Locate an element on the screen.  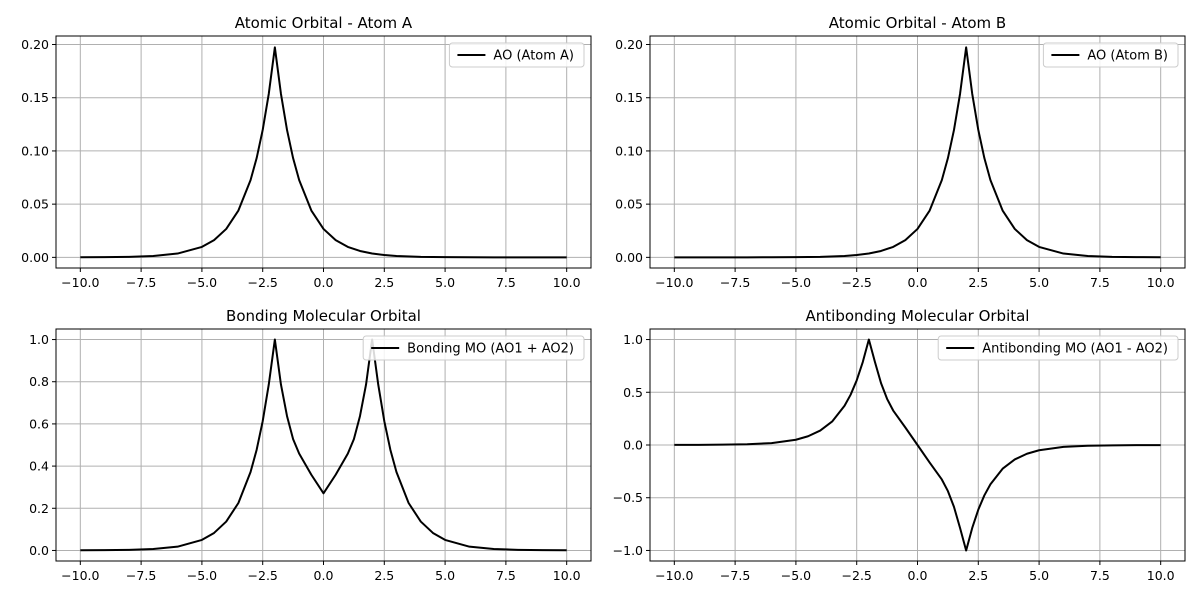
legend-label: AO (Atom B) is located at coordinates (1127, 56).